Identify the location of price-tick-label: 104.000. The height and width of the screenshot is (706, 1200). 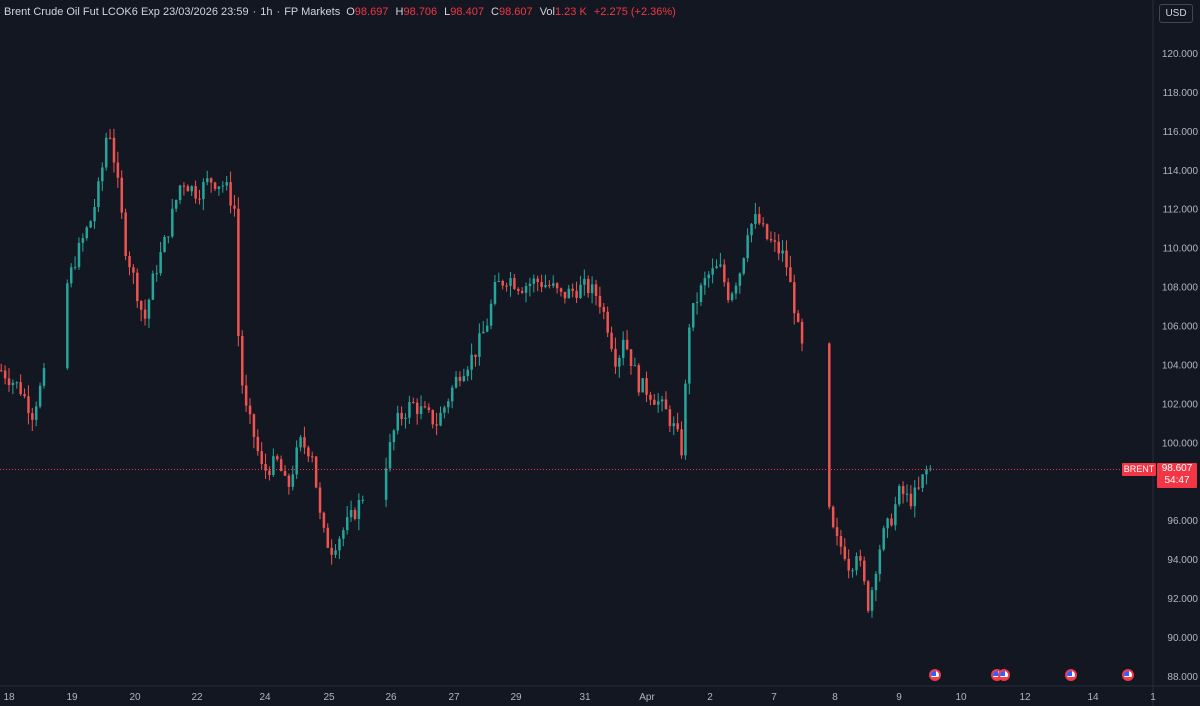
(1180, 365).